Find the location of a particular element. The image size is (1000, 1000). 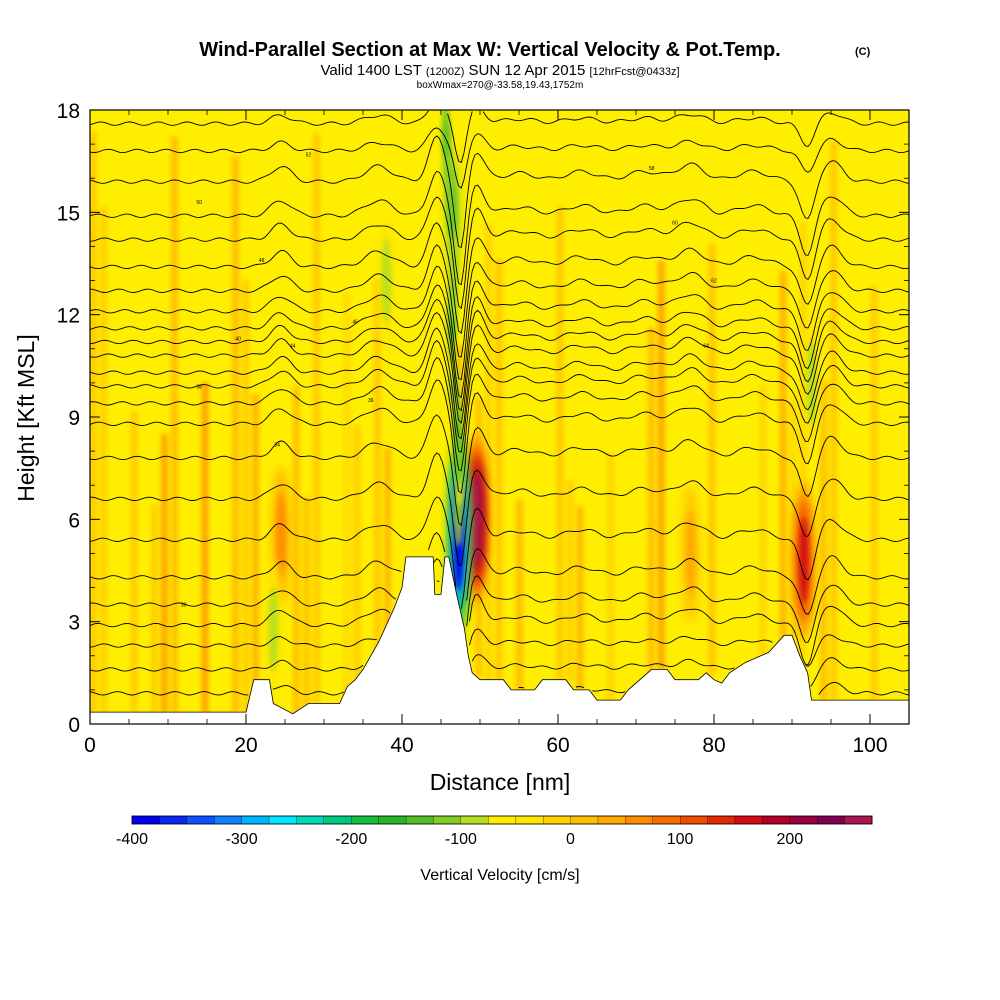

contour-label: 38 is located at coordinates (199, 387).